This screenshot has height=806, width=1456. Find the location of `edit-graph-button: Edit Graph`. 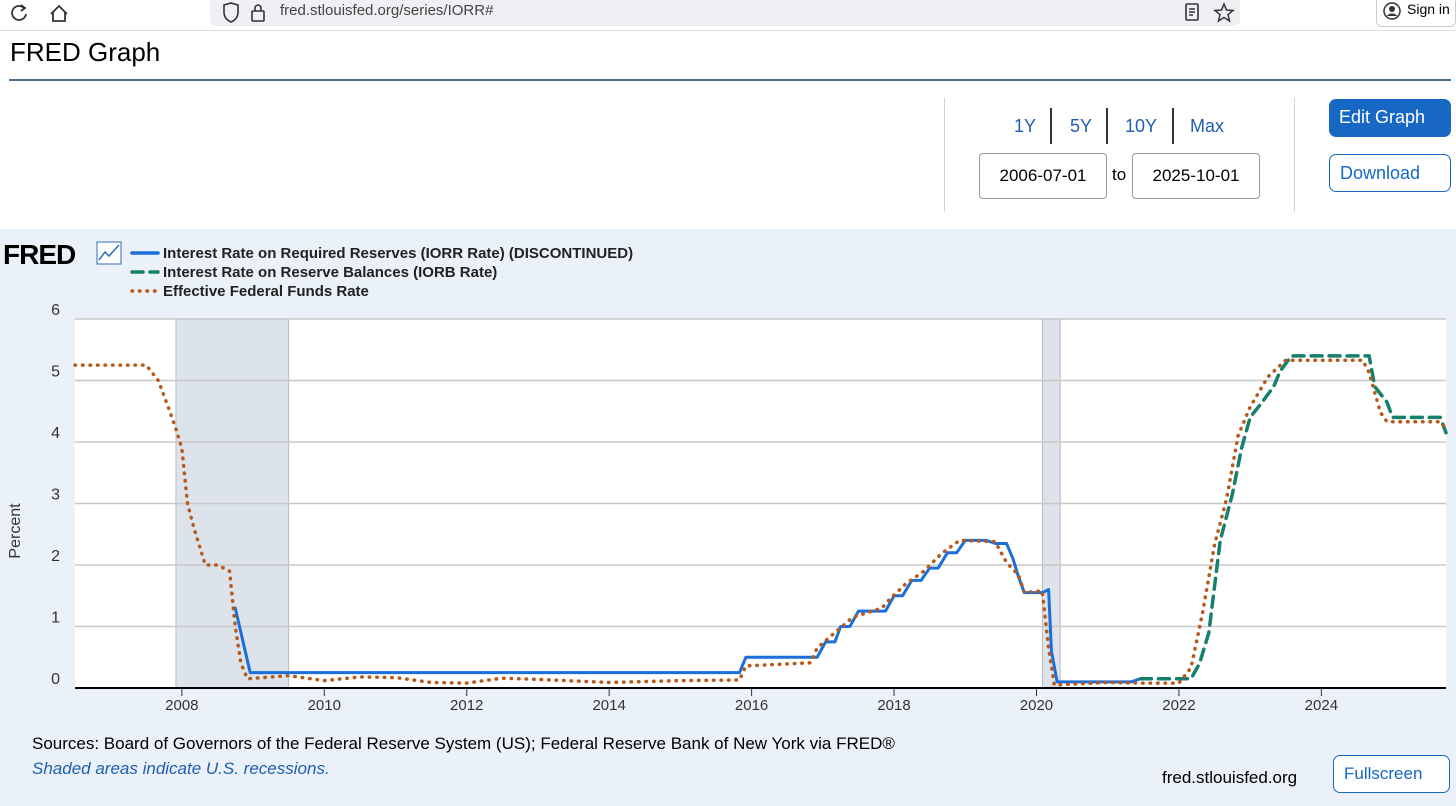

edit-graph-button: Edit Graph is located at coordinates (1390, 118).